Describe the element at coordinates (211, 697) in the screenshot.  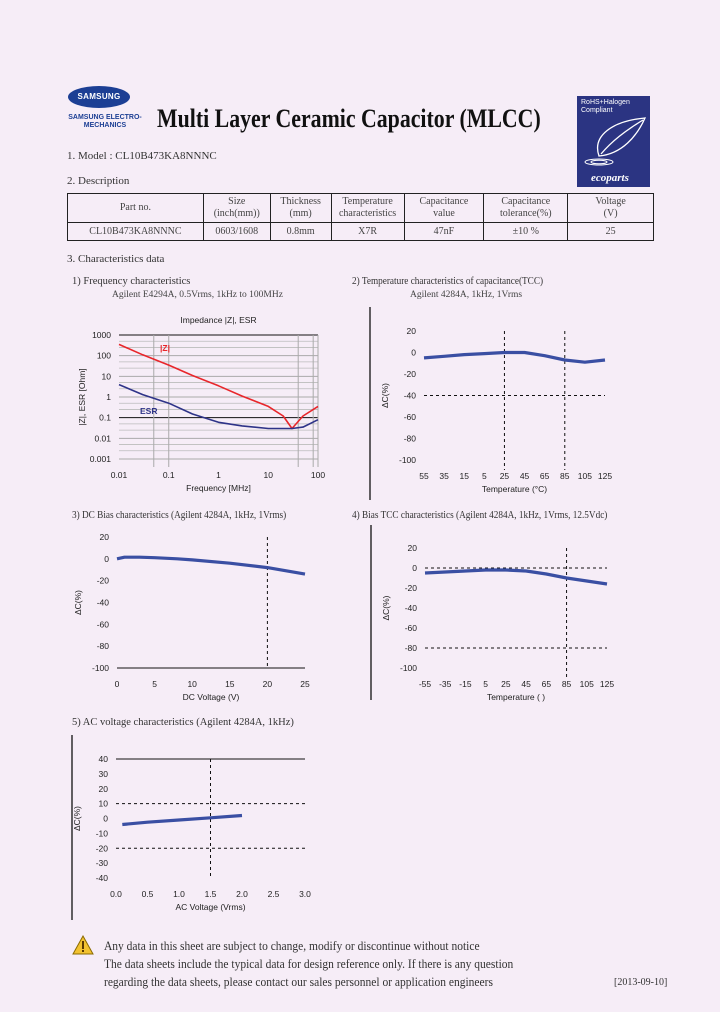
I see `x-axis-label: DC Voltage (V)` at that location.